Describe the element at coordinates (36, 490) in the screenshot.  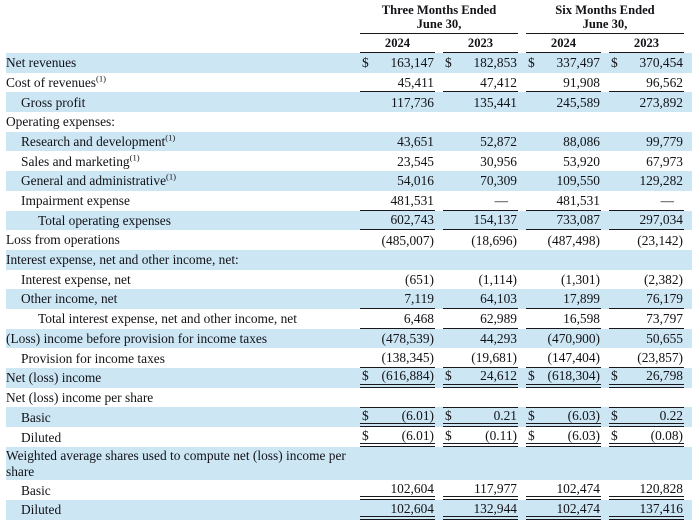
I see `row-label: Basic` at that location.